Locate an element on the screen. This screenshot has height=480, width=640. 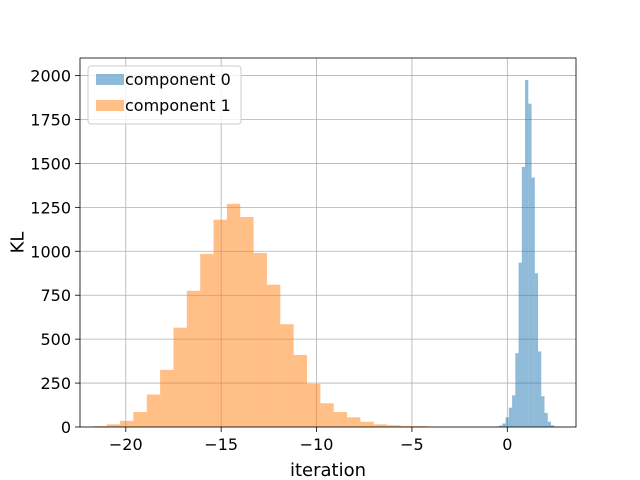
y-tick-label: 2000 is located at coordinates (50, 76).